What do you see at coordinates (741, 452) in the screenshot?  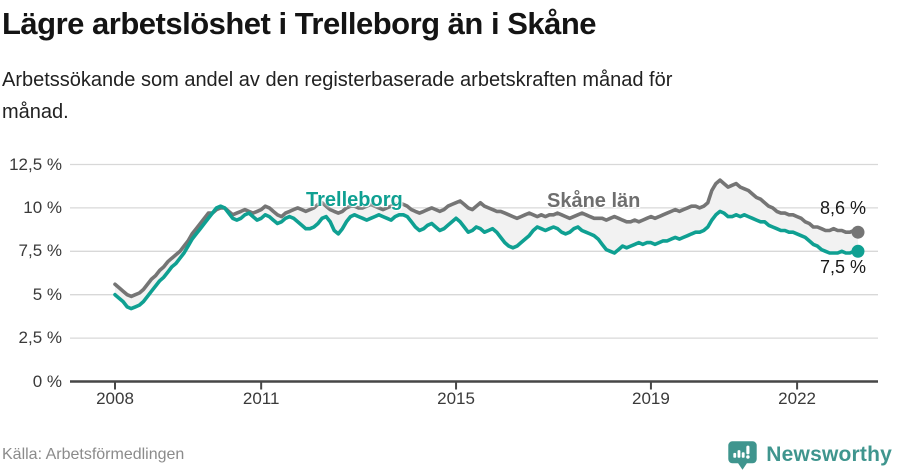 I see `bar-chart-icon` at bounding box center [741, 452].